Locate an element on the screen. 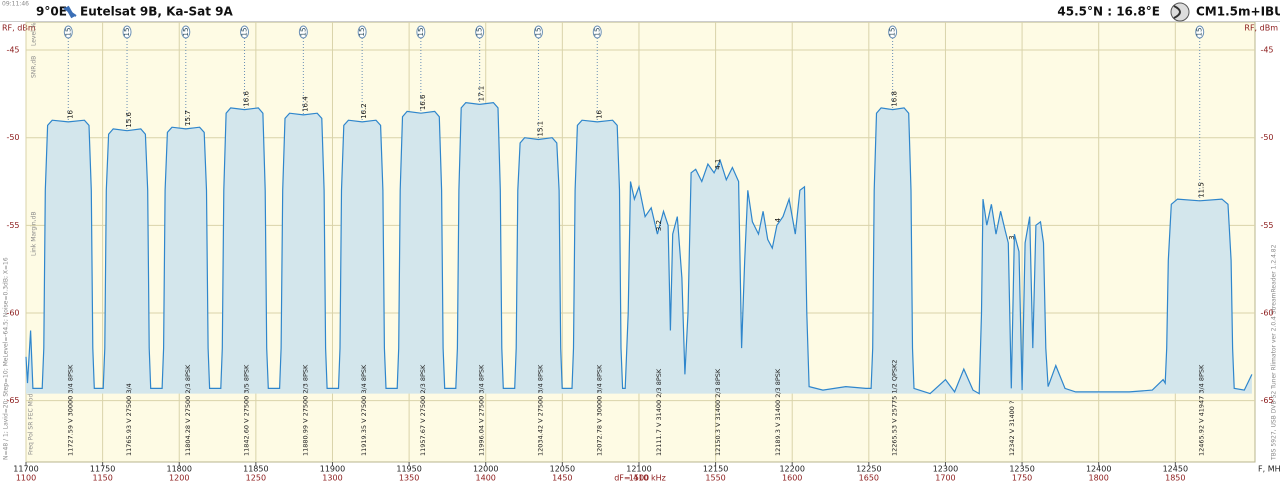 The width and height of the screenshot is (1280, 484). snr-label: 15.6 is located at coordinates (129, 120).